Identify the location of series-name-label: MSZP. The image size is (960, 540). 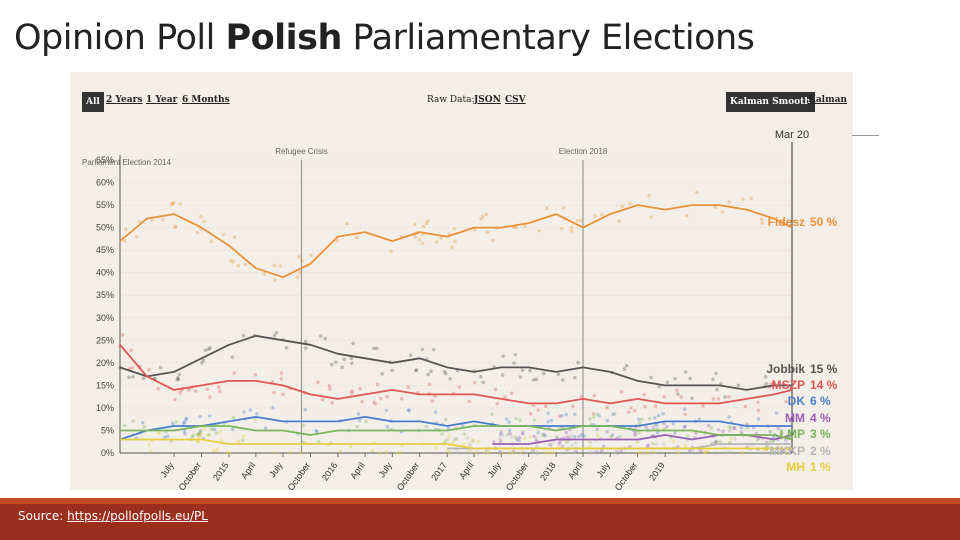
(788, 385).